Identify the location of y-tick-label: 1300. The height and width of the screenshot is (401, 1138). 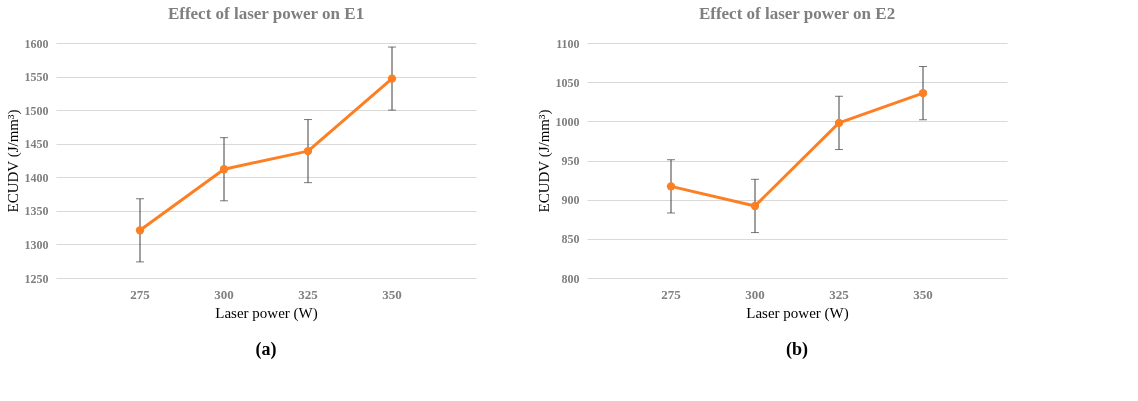
(36, 244).